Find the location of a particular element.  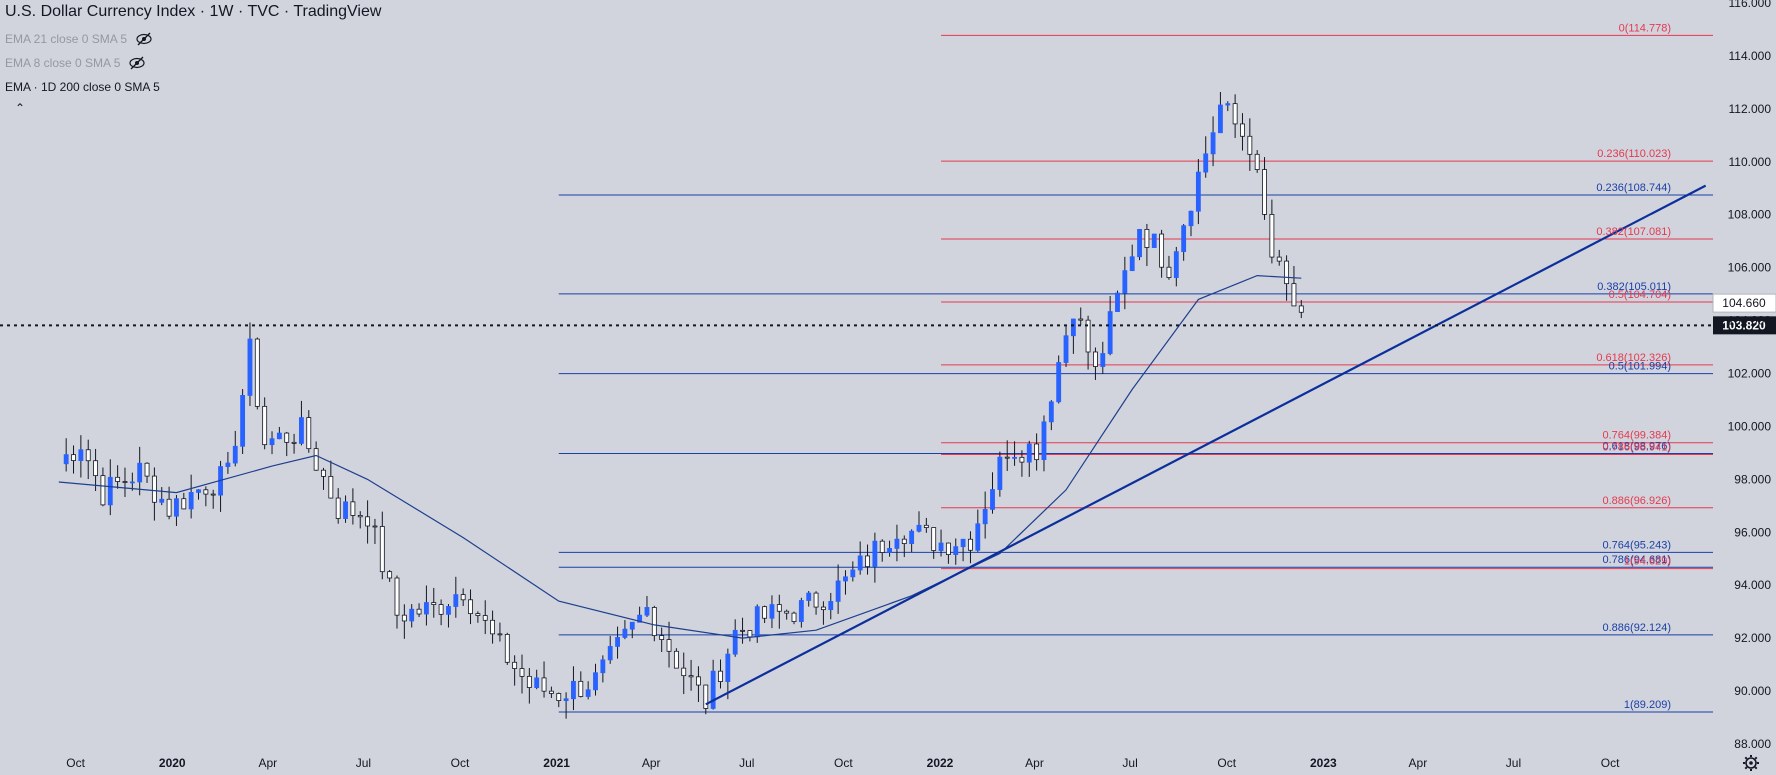

indicator-ema8: EMA 8 close 0 SMA 5 is located at coordinates (193, 63).